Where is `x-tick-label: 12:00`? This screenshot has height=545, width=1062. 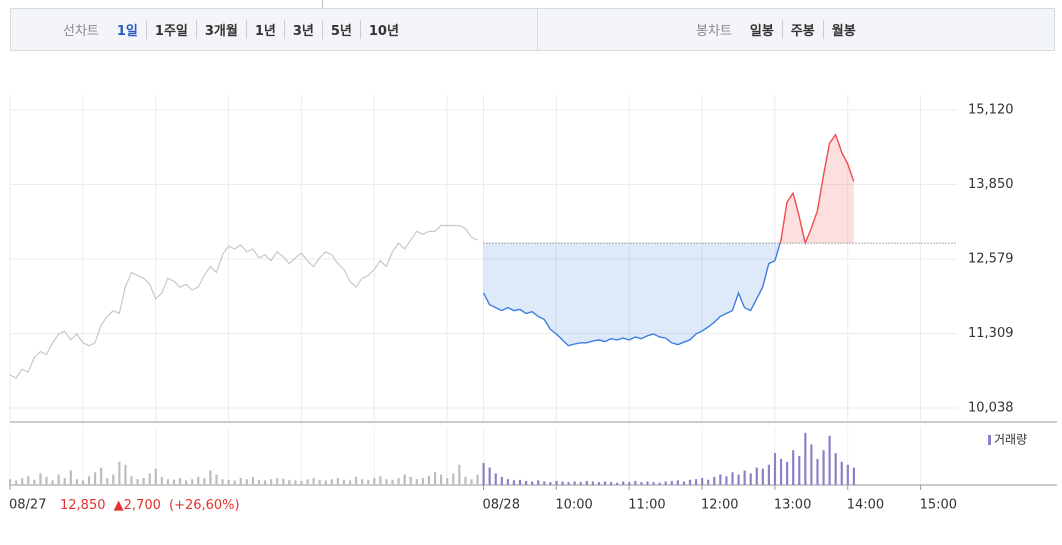
x-tick-label: 12:00 is located at coordinates (719, 505).